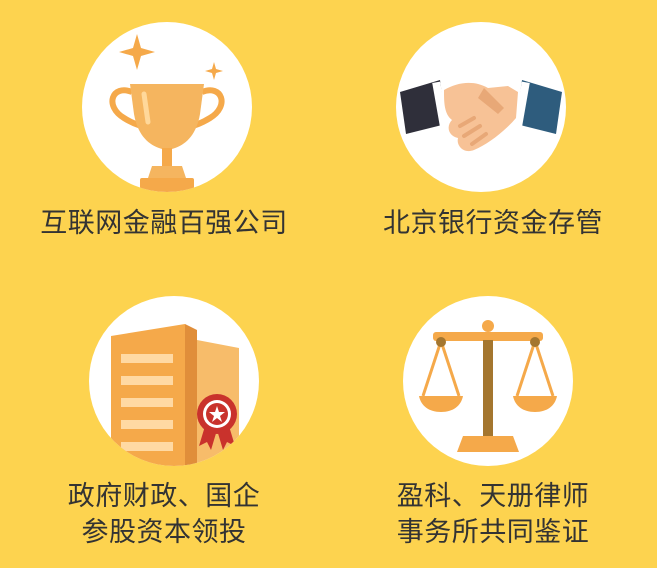 This screenshot has width=657, height=568. I want to click on caption-line: 互联网金融百强公司, so click(164, 223).